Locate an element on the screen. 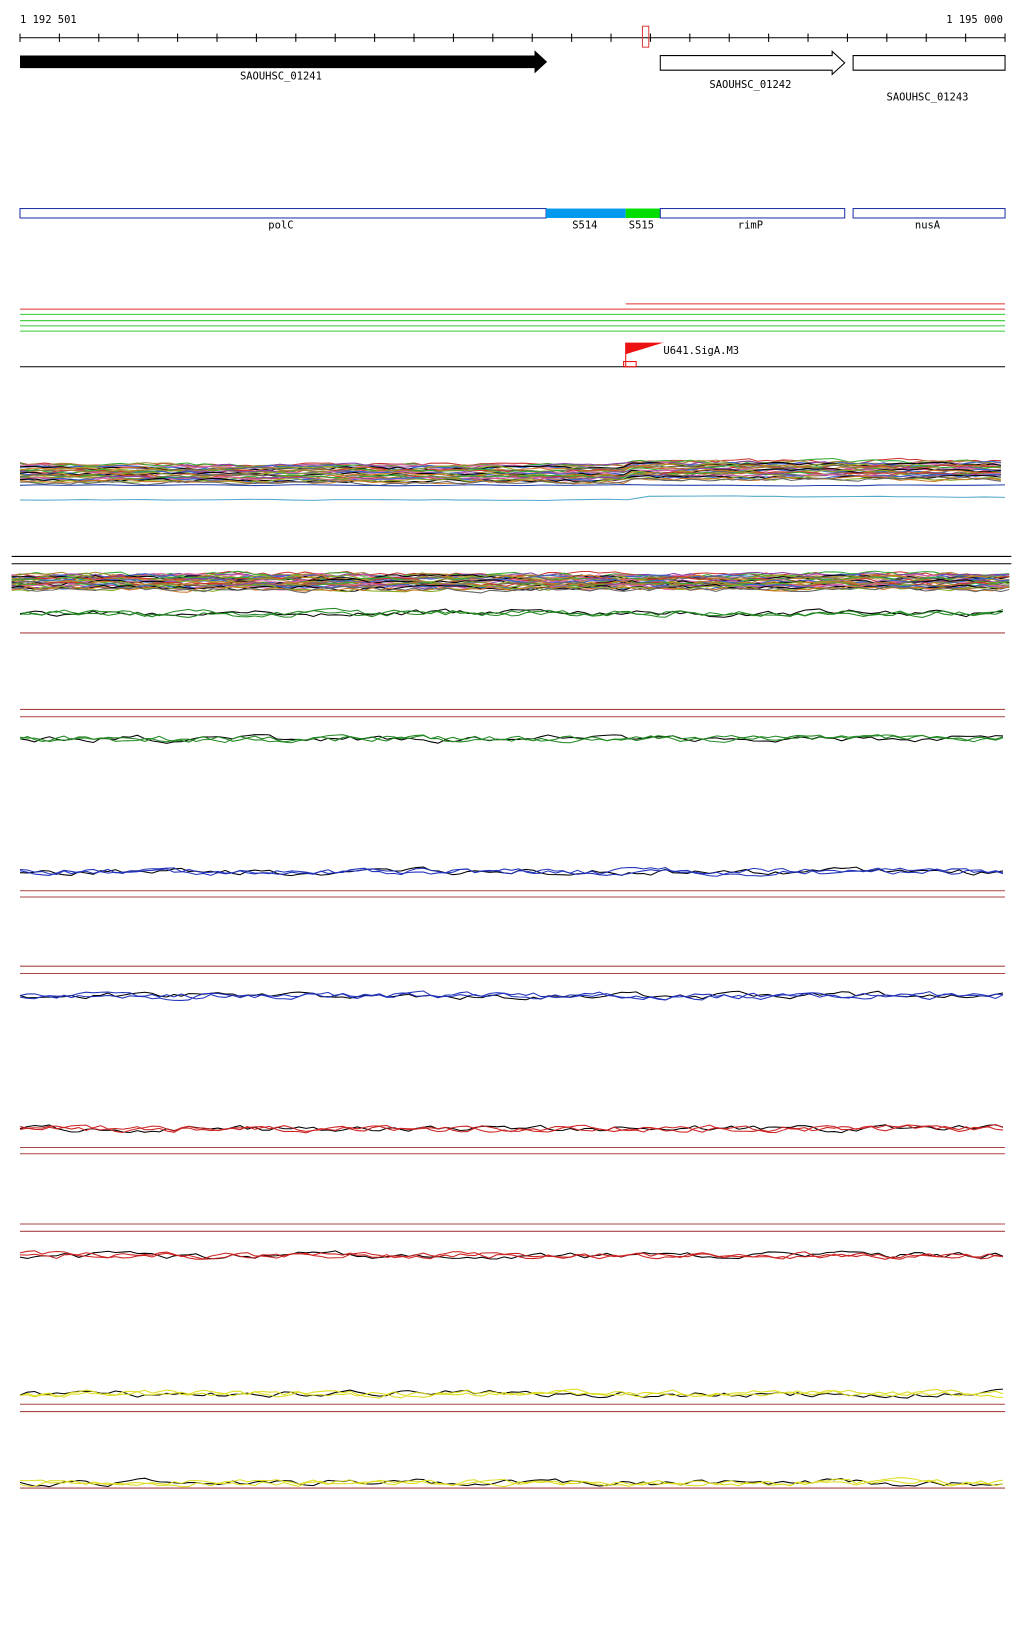 Image resolution: width=1024 pixels, height=1645 pixels. segment-label: nusA is located at coordinates (928, 225).